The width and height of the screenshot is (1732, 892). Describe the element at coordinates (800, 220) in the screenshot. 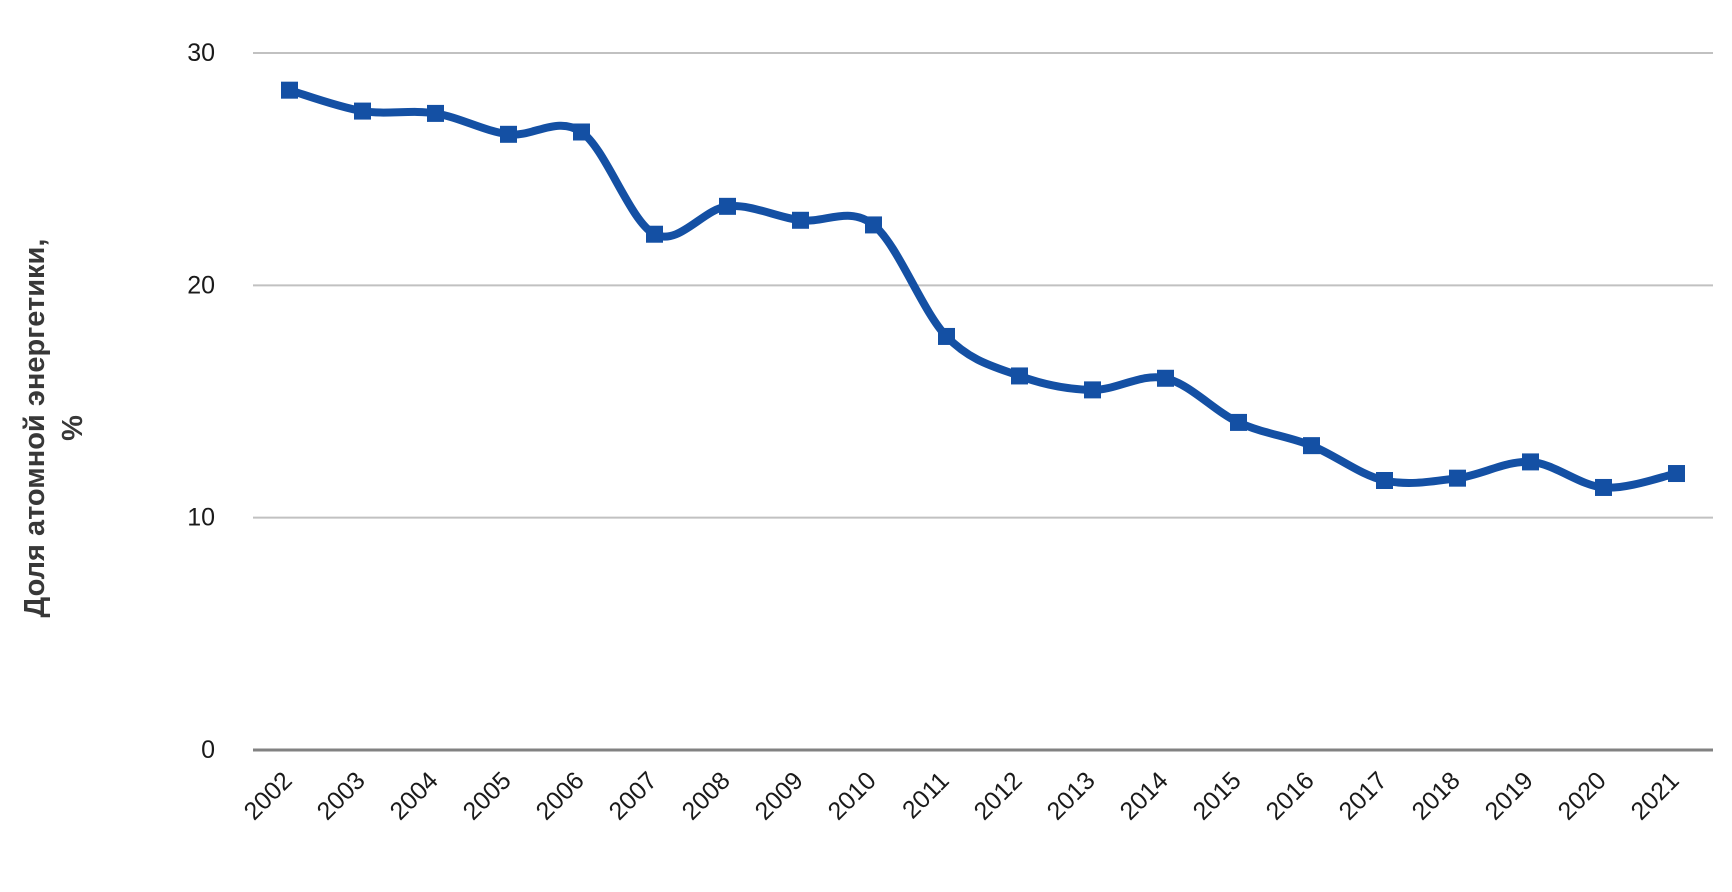

I see `data-point-2009` at that location.